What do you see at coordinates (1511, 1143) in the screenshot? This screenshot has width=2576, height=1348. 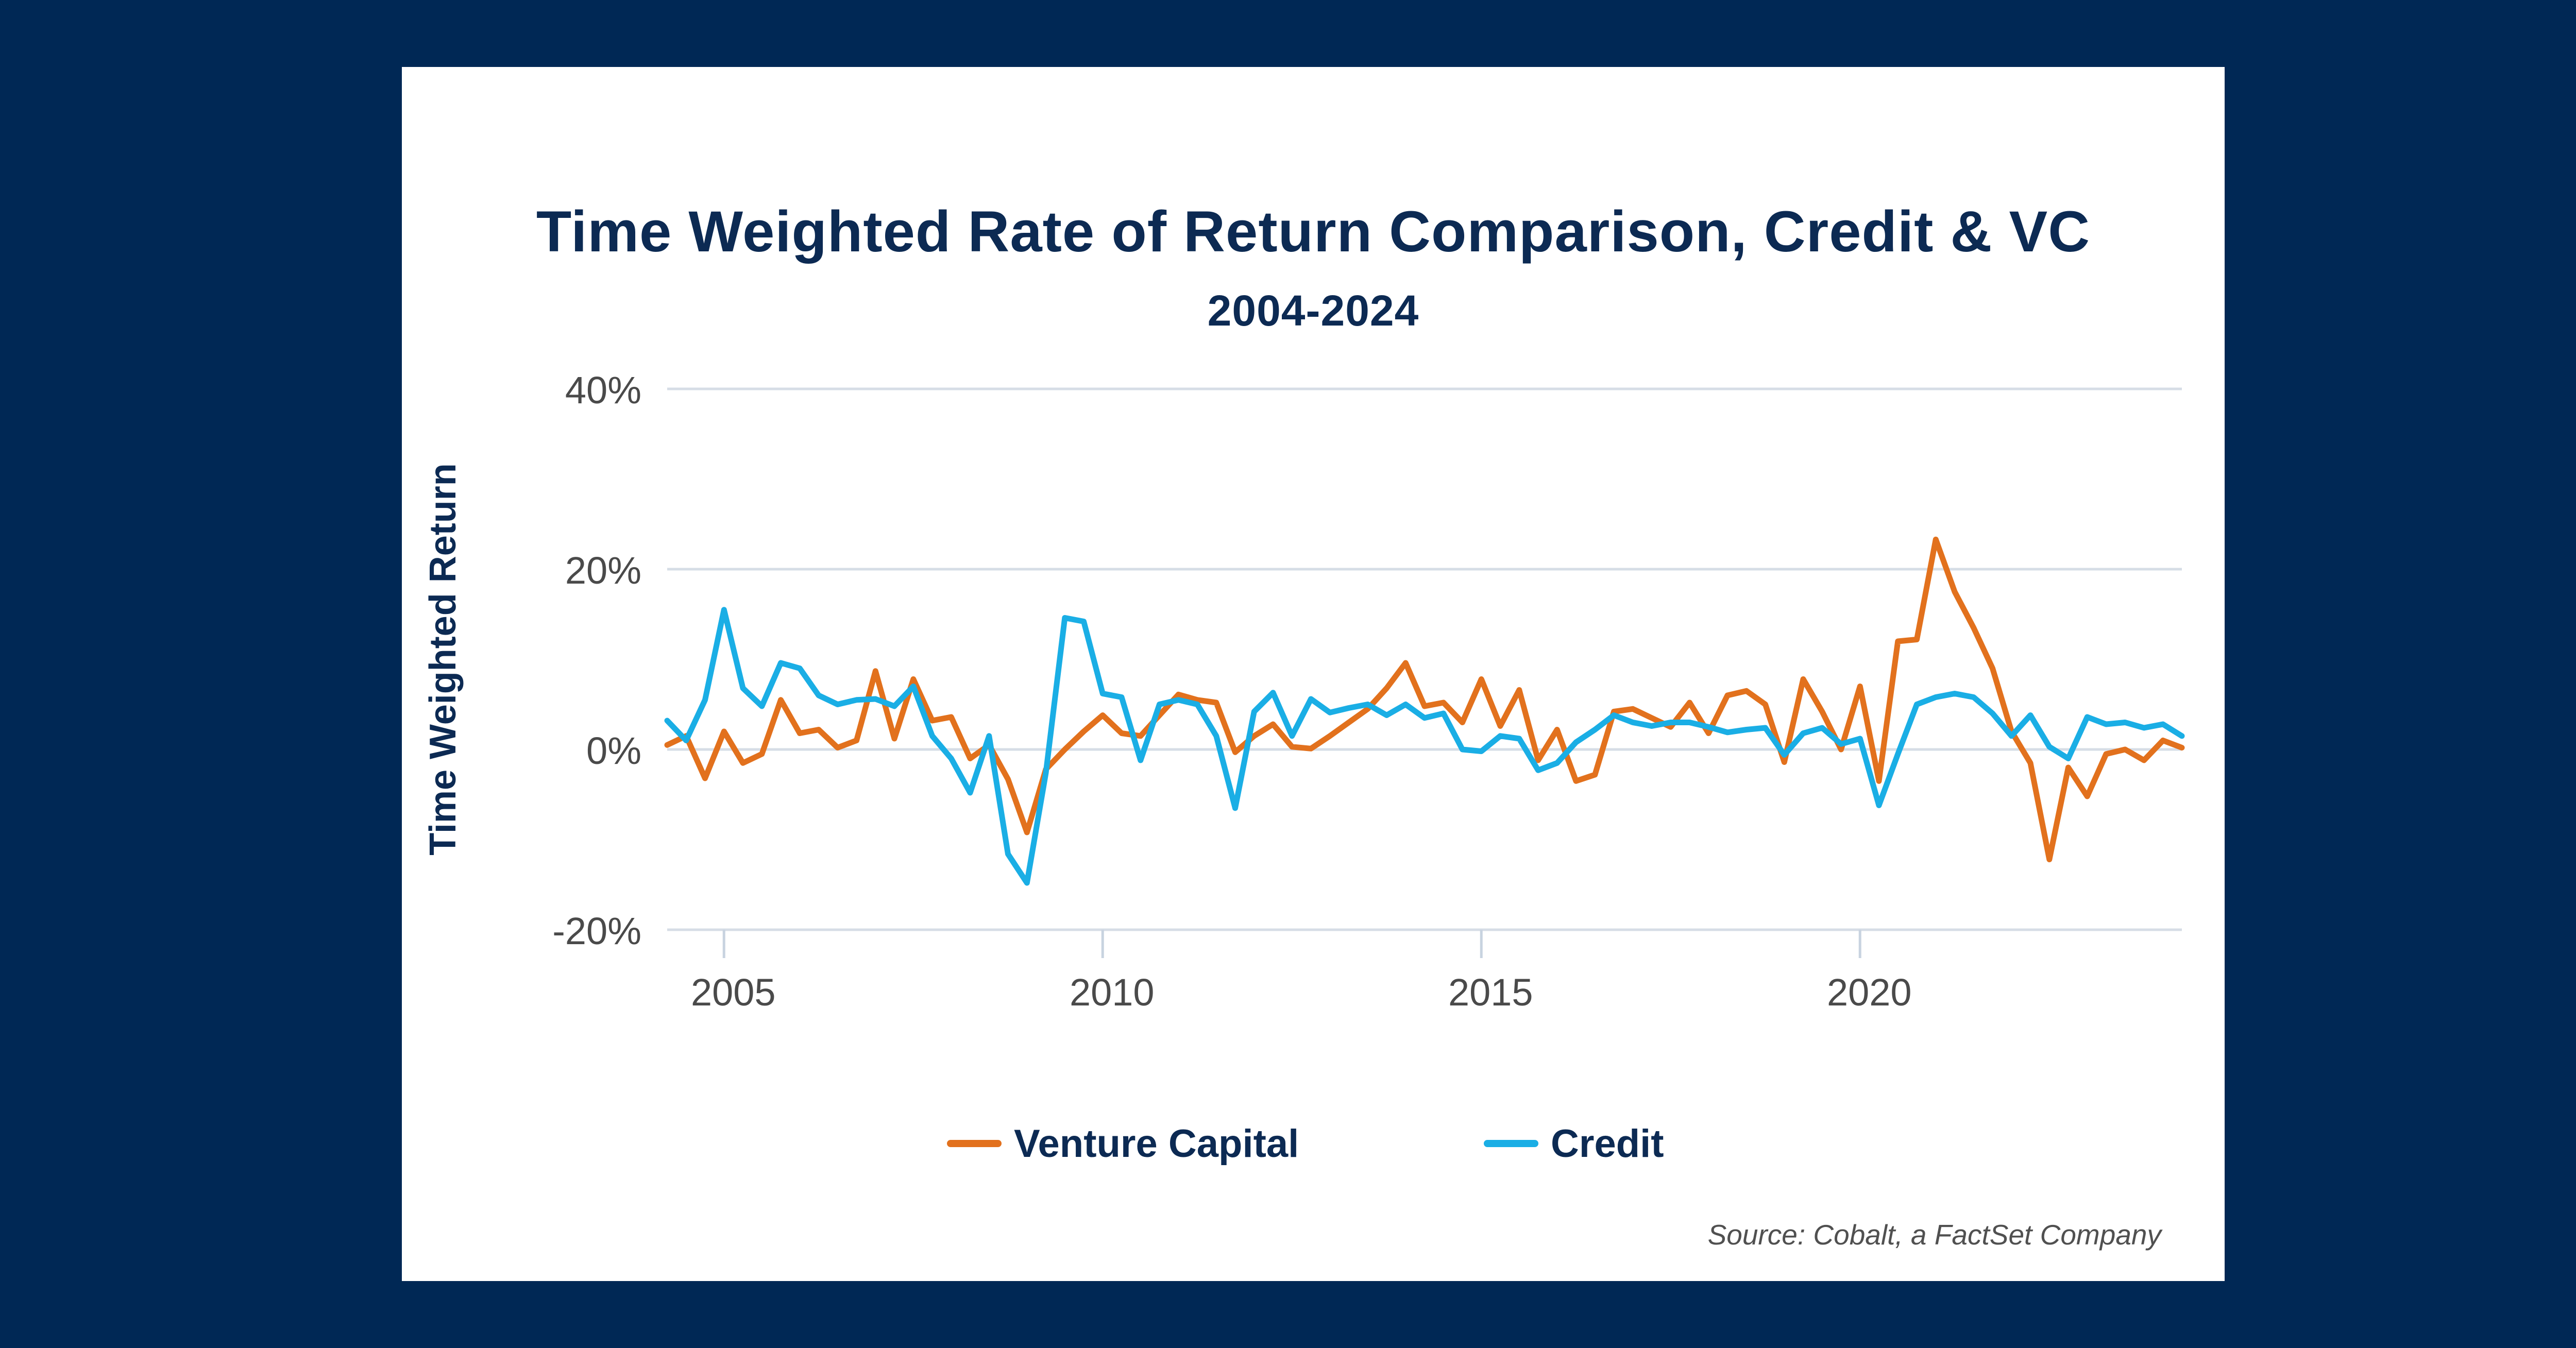 I see `legend-swatch-credit` at bounding box center [1511, 1143].